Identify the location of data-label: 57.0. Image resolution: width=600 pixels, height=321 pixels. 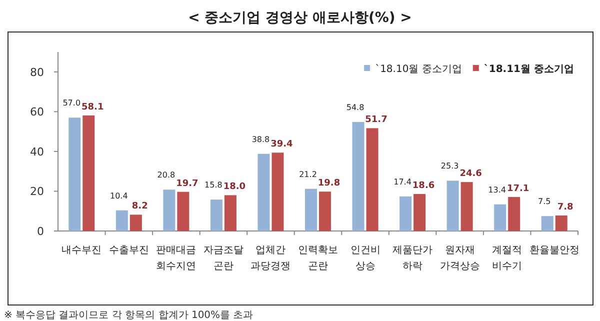
(71, 103).